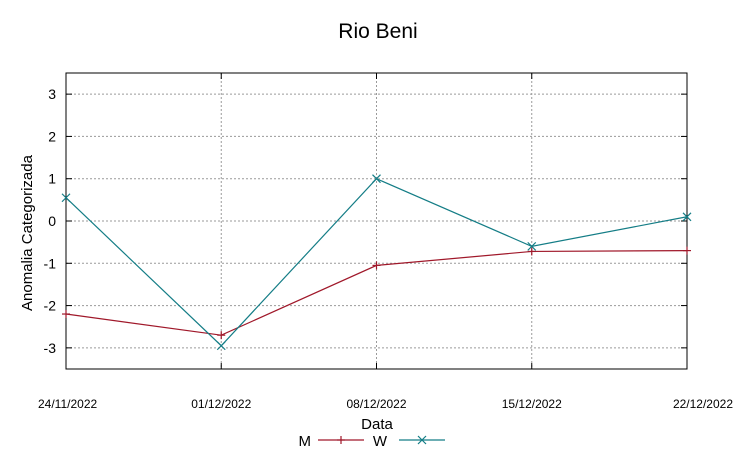  Describe the element at coordinates (52, 179) in the screenshot. I see `y-tick-label: 1` at that location.